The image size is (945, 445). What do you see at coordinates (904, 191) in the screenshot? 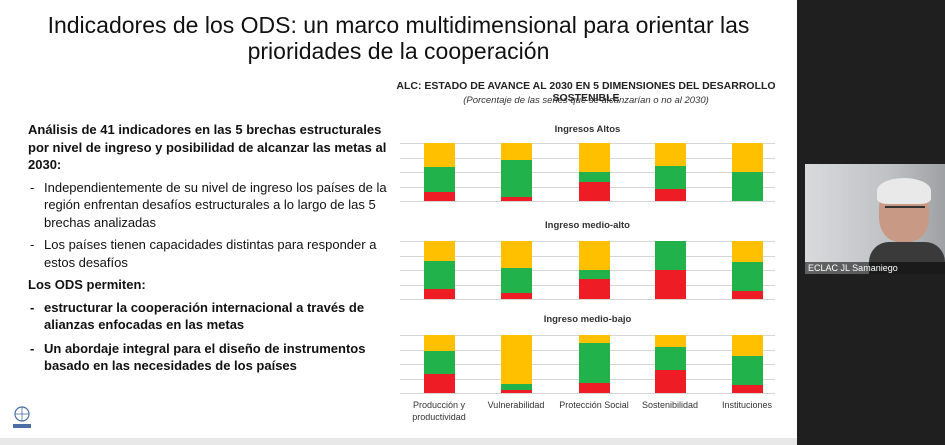
I see `speaker-hair` at bounding box center [904, 191].